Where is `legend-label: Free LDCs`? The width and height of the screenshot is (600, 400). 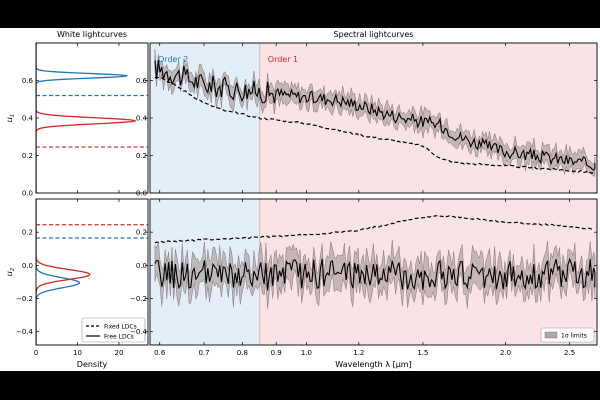 legend-label: Free LDCs is located at coordinates (119, 337).